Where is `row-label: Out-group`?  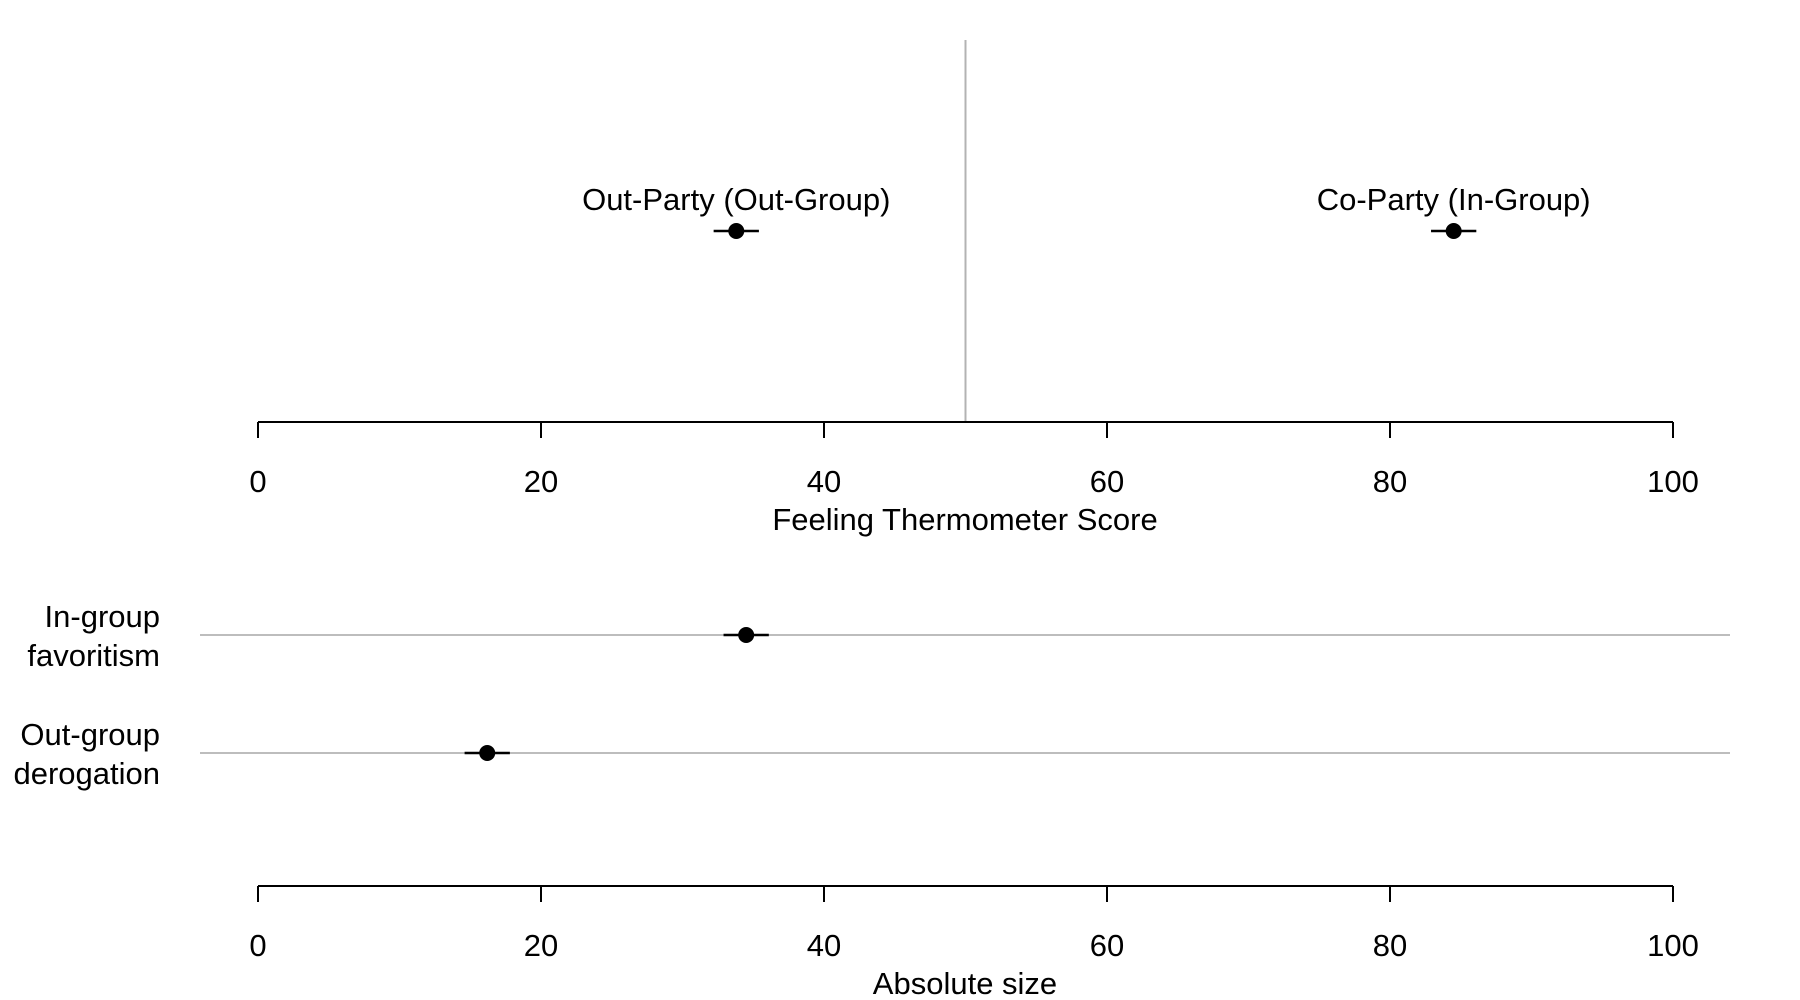 row-label: Out-group is located at coordinates (90, 734).